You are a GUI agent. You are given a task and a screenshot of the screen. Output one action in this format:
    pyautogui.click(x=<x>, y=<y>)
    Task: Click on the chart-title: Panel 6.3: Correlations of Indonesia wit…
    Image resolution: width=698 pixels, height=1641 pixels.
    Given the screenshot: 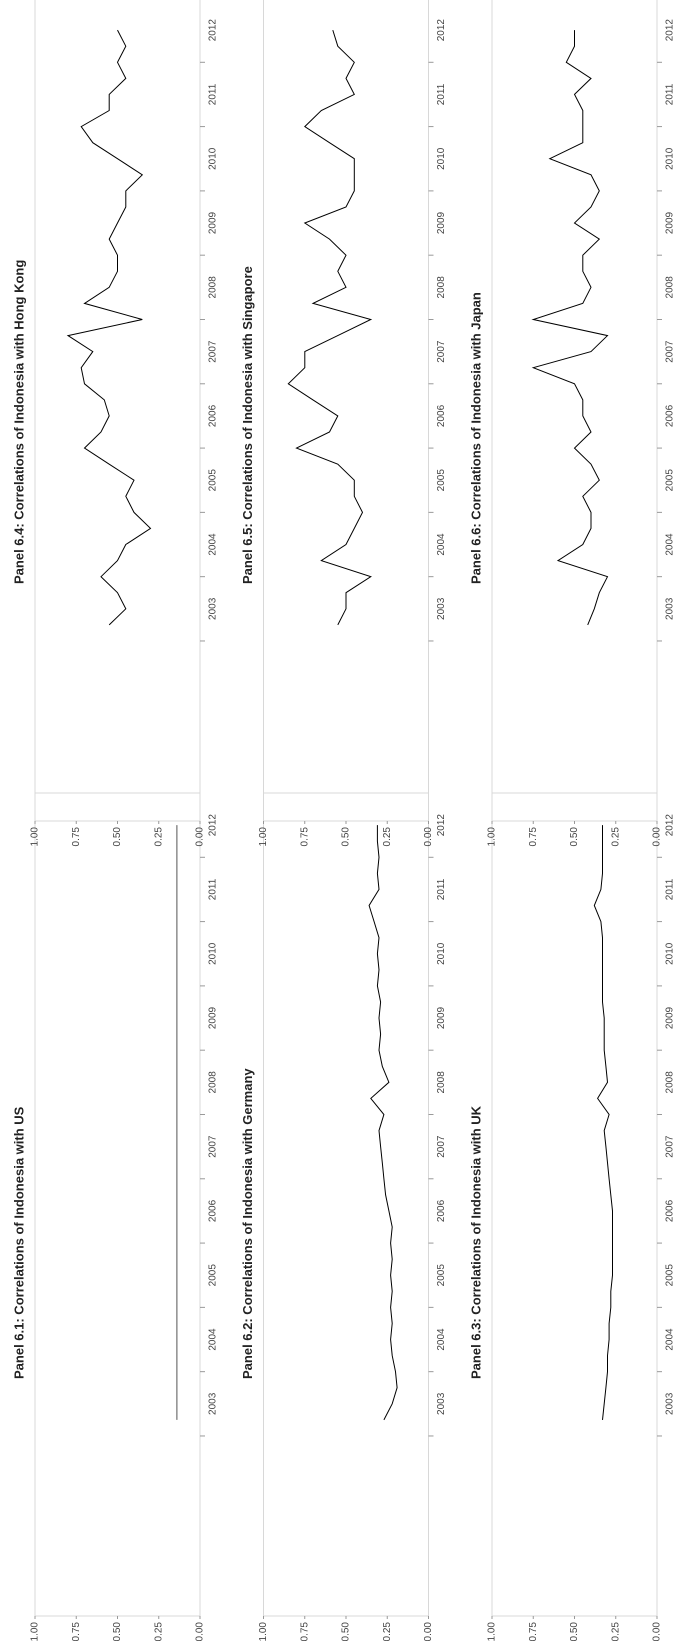 What is the action you would take?
    pyautogui.click(x=475, y=1242)
    